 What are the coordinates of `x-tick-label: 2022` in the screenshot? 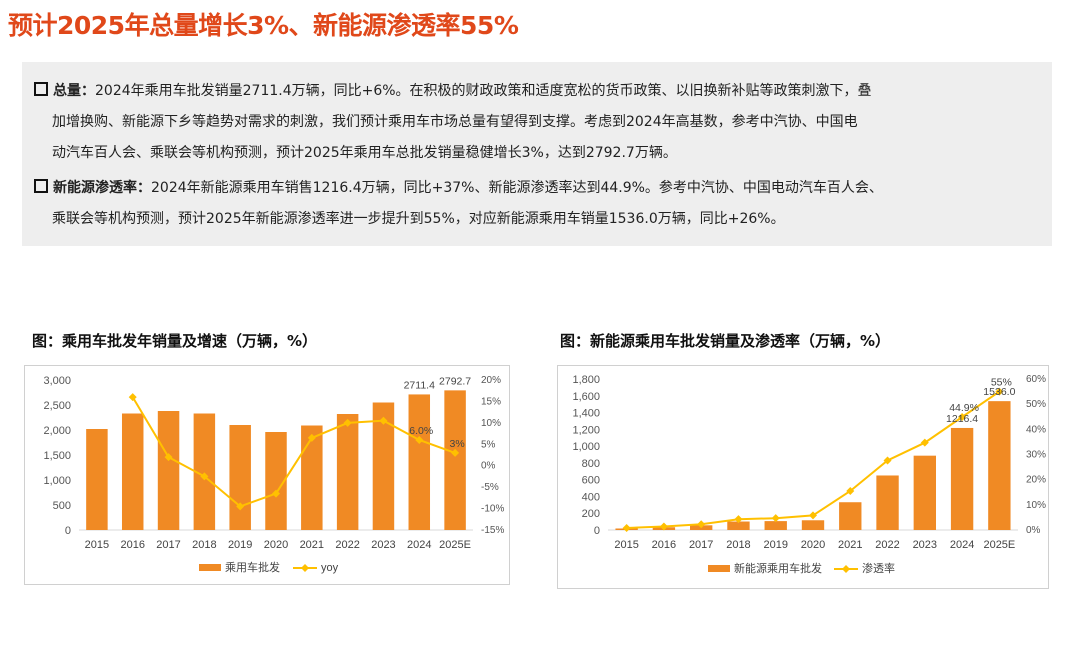 It's located at (887, 545).